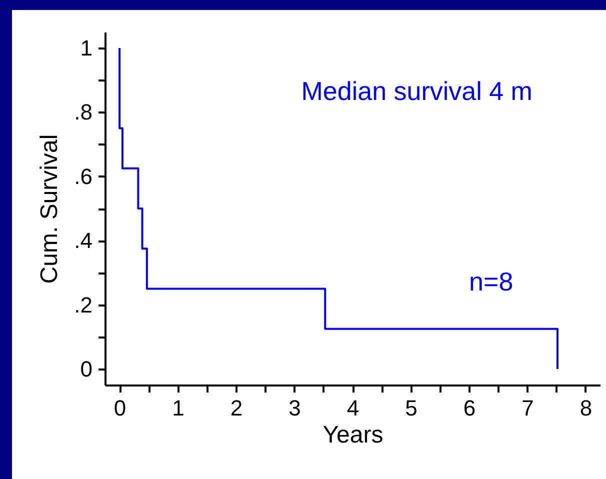 The height and width of the screenshot is (479, 606). What do you see at coordinates (411, 408) in the screenshot?
I see `x-tick-label: 5` at bounding box center [411, 408].